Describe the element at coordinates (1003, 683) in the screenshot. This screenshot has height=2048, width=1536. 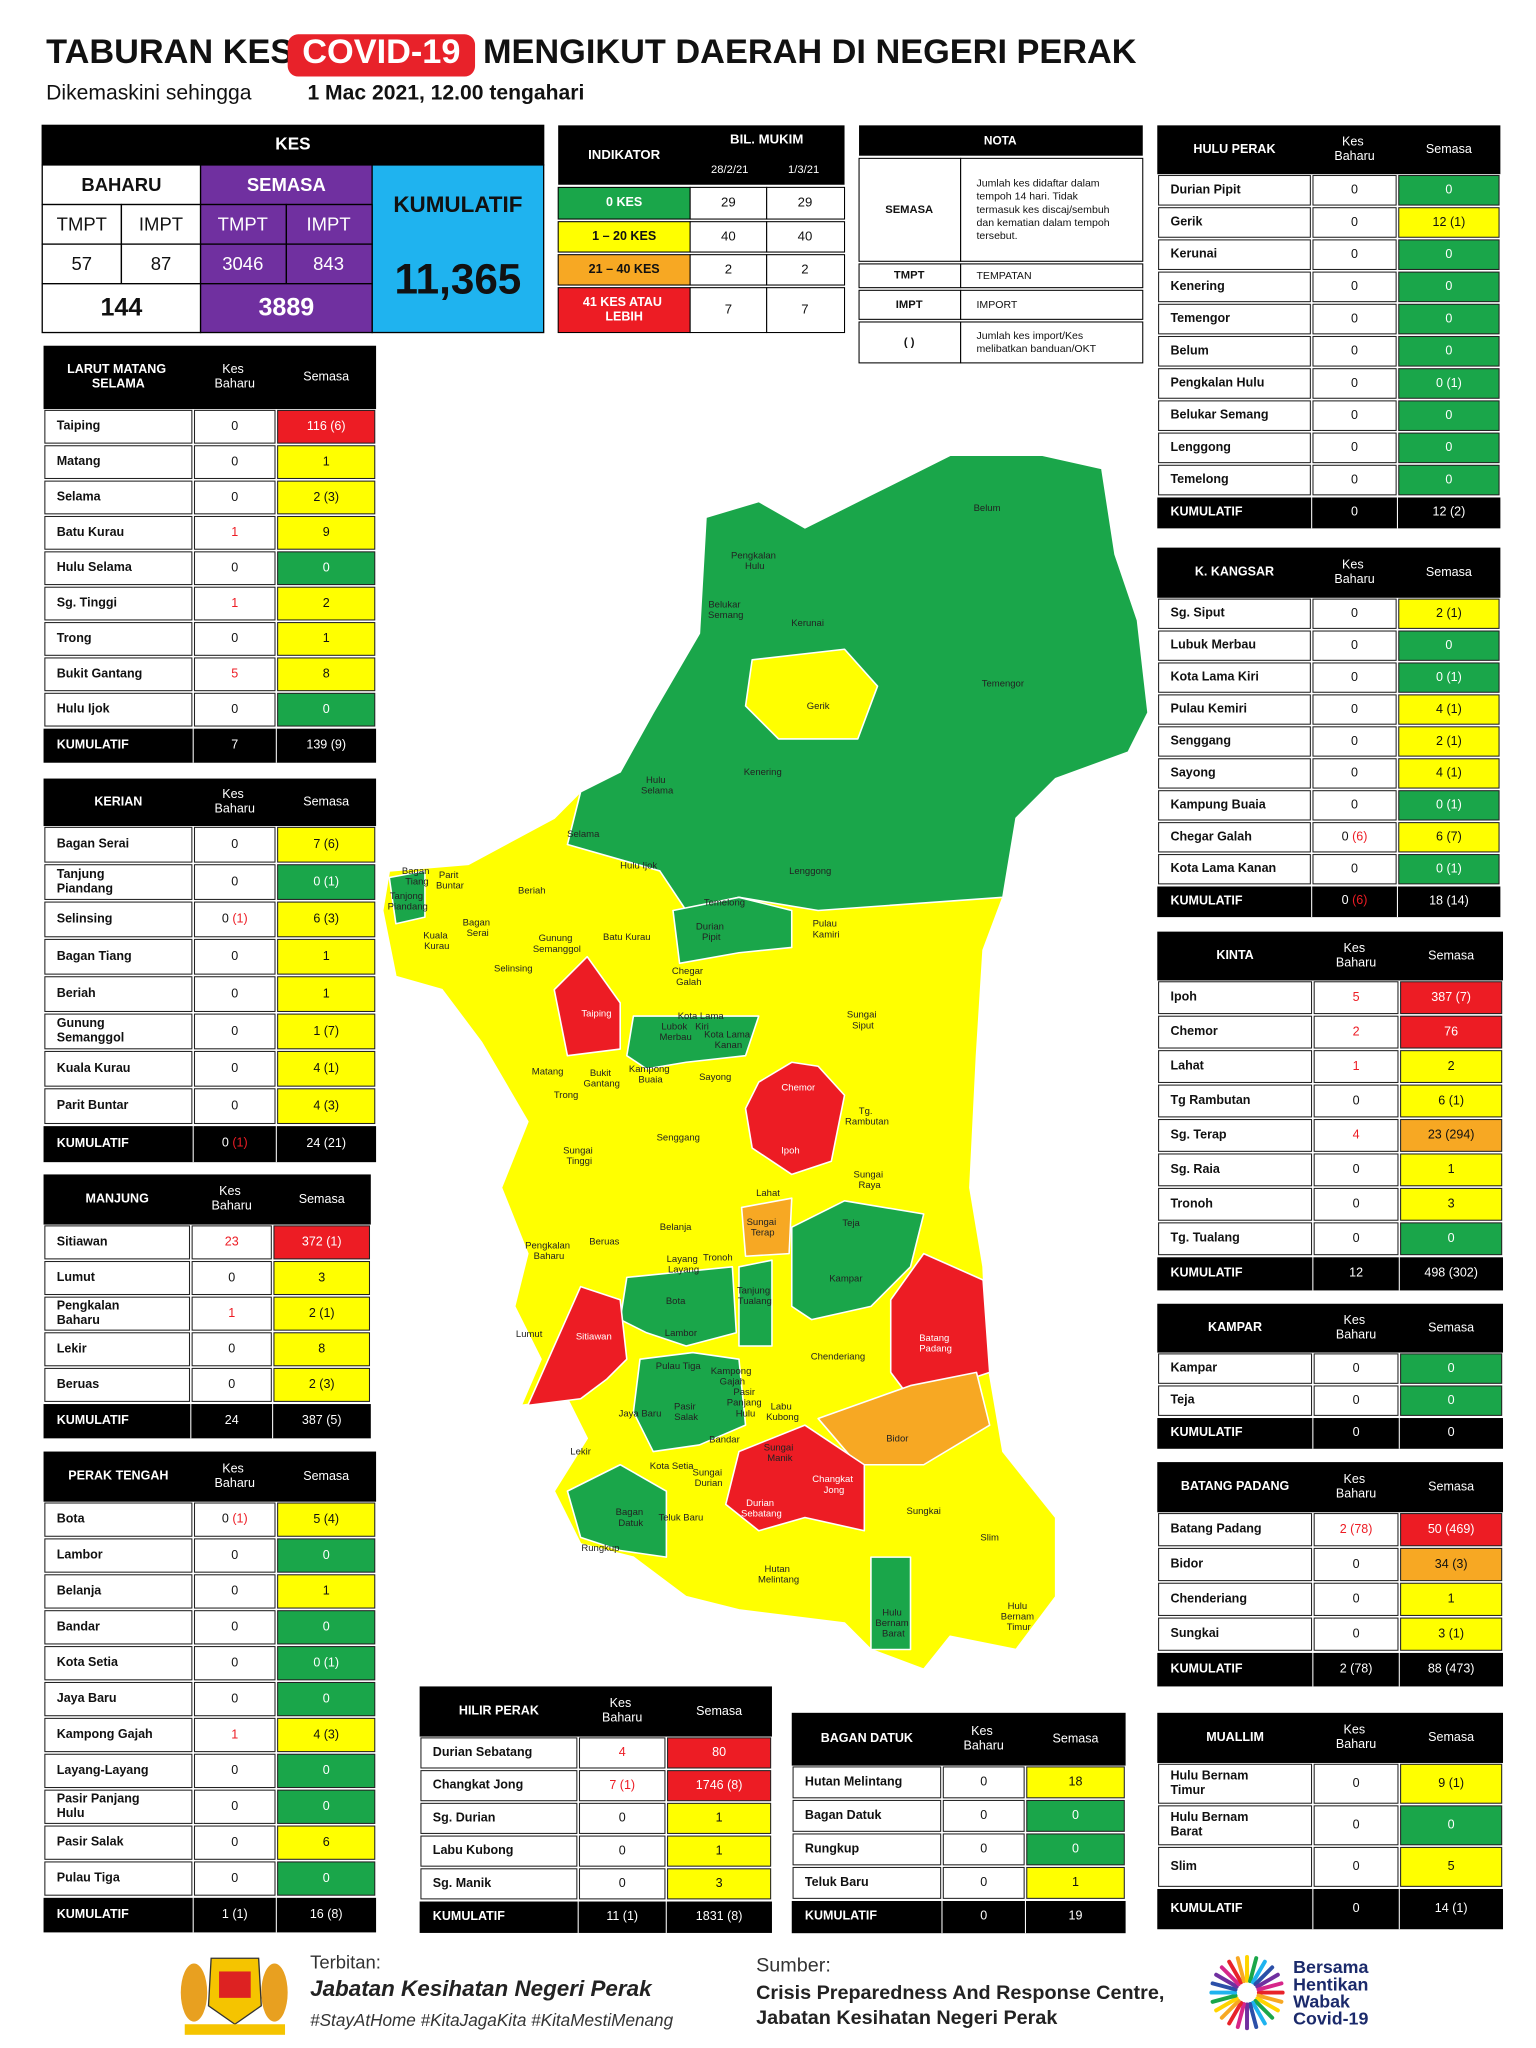
I see `map-label: Temengor` at that location.